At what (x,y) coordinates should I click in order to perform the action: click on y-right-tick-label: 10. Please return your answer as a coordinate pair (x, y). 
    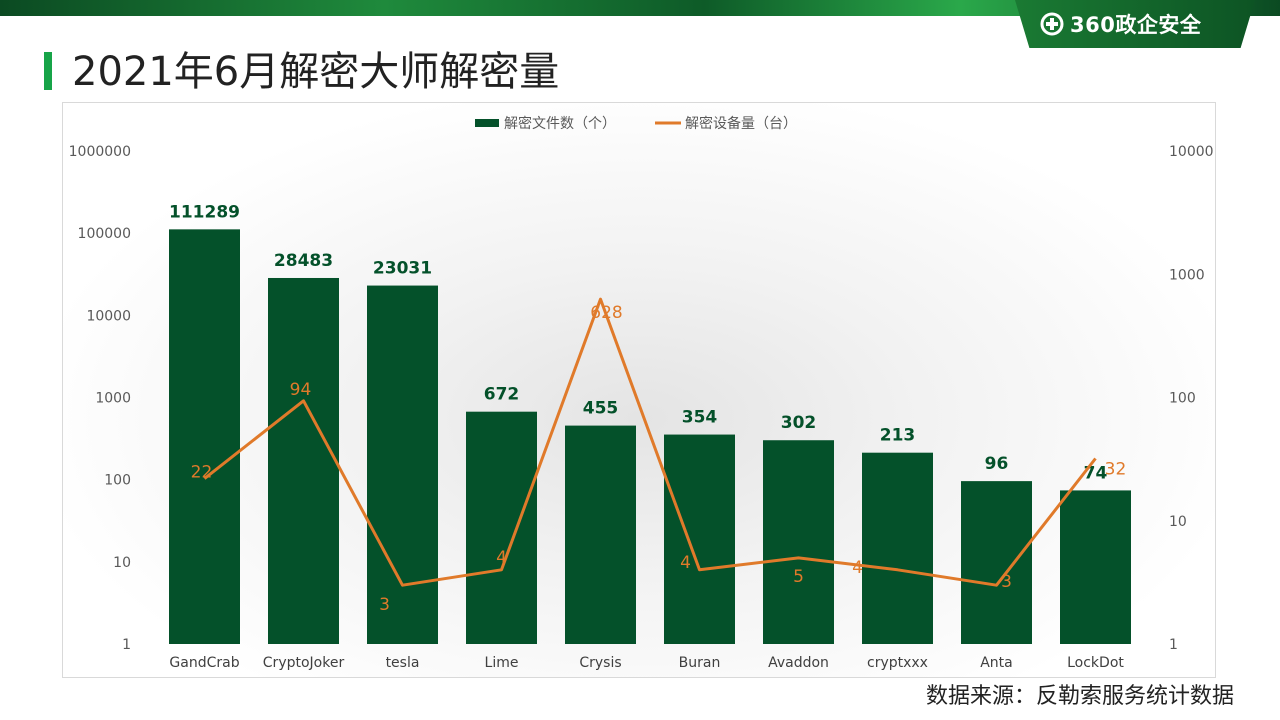
    Looking at the image, I should click on (1178, 522).